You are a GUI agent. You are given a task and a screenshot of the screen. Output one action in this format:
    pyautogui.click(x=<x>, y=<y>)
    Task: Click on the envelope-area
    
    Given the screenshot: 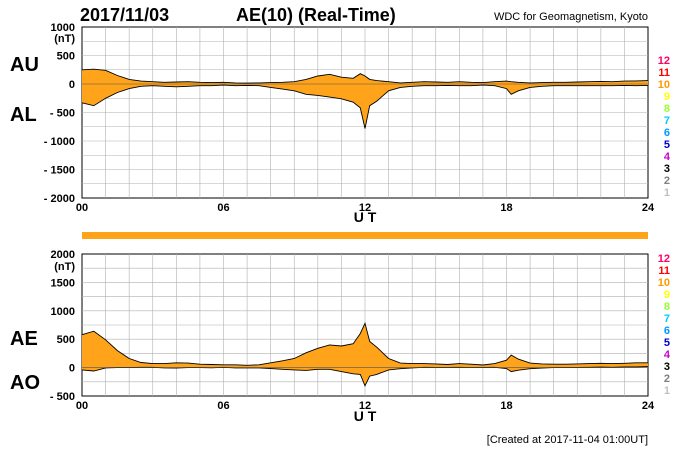 What is the action you would take?
    pyautogui.click(x=365, y=354)
    